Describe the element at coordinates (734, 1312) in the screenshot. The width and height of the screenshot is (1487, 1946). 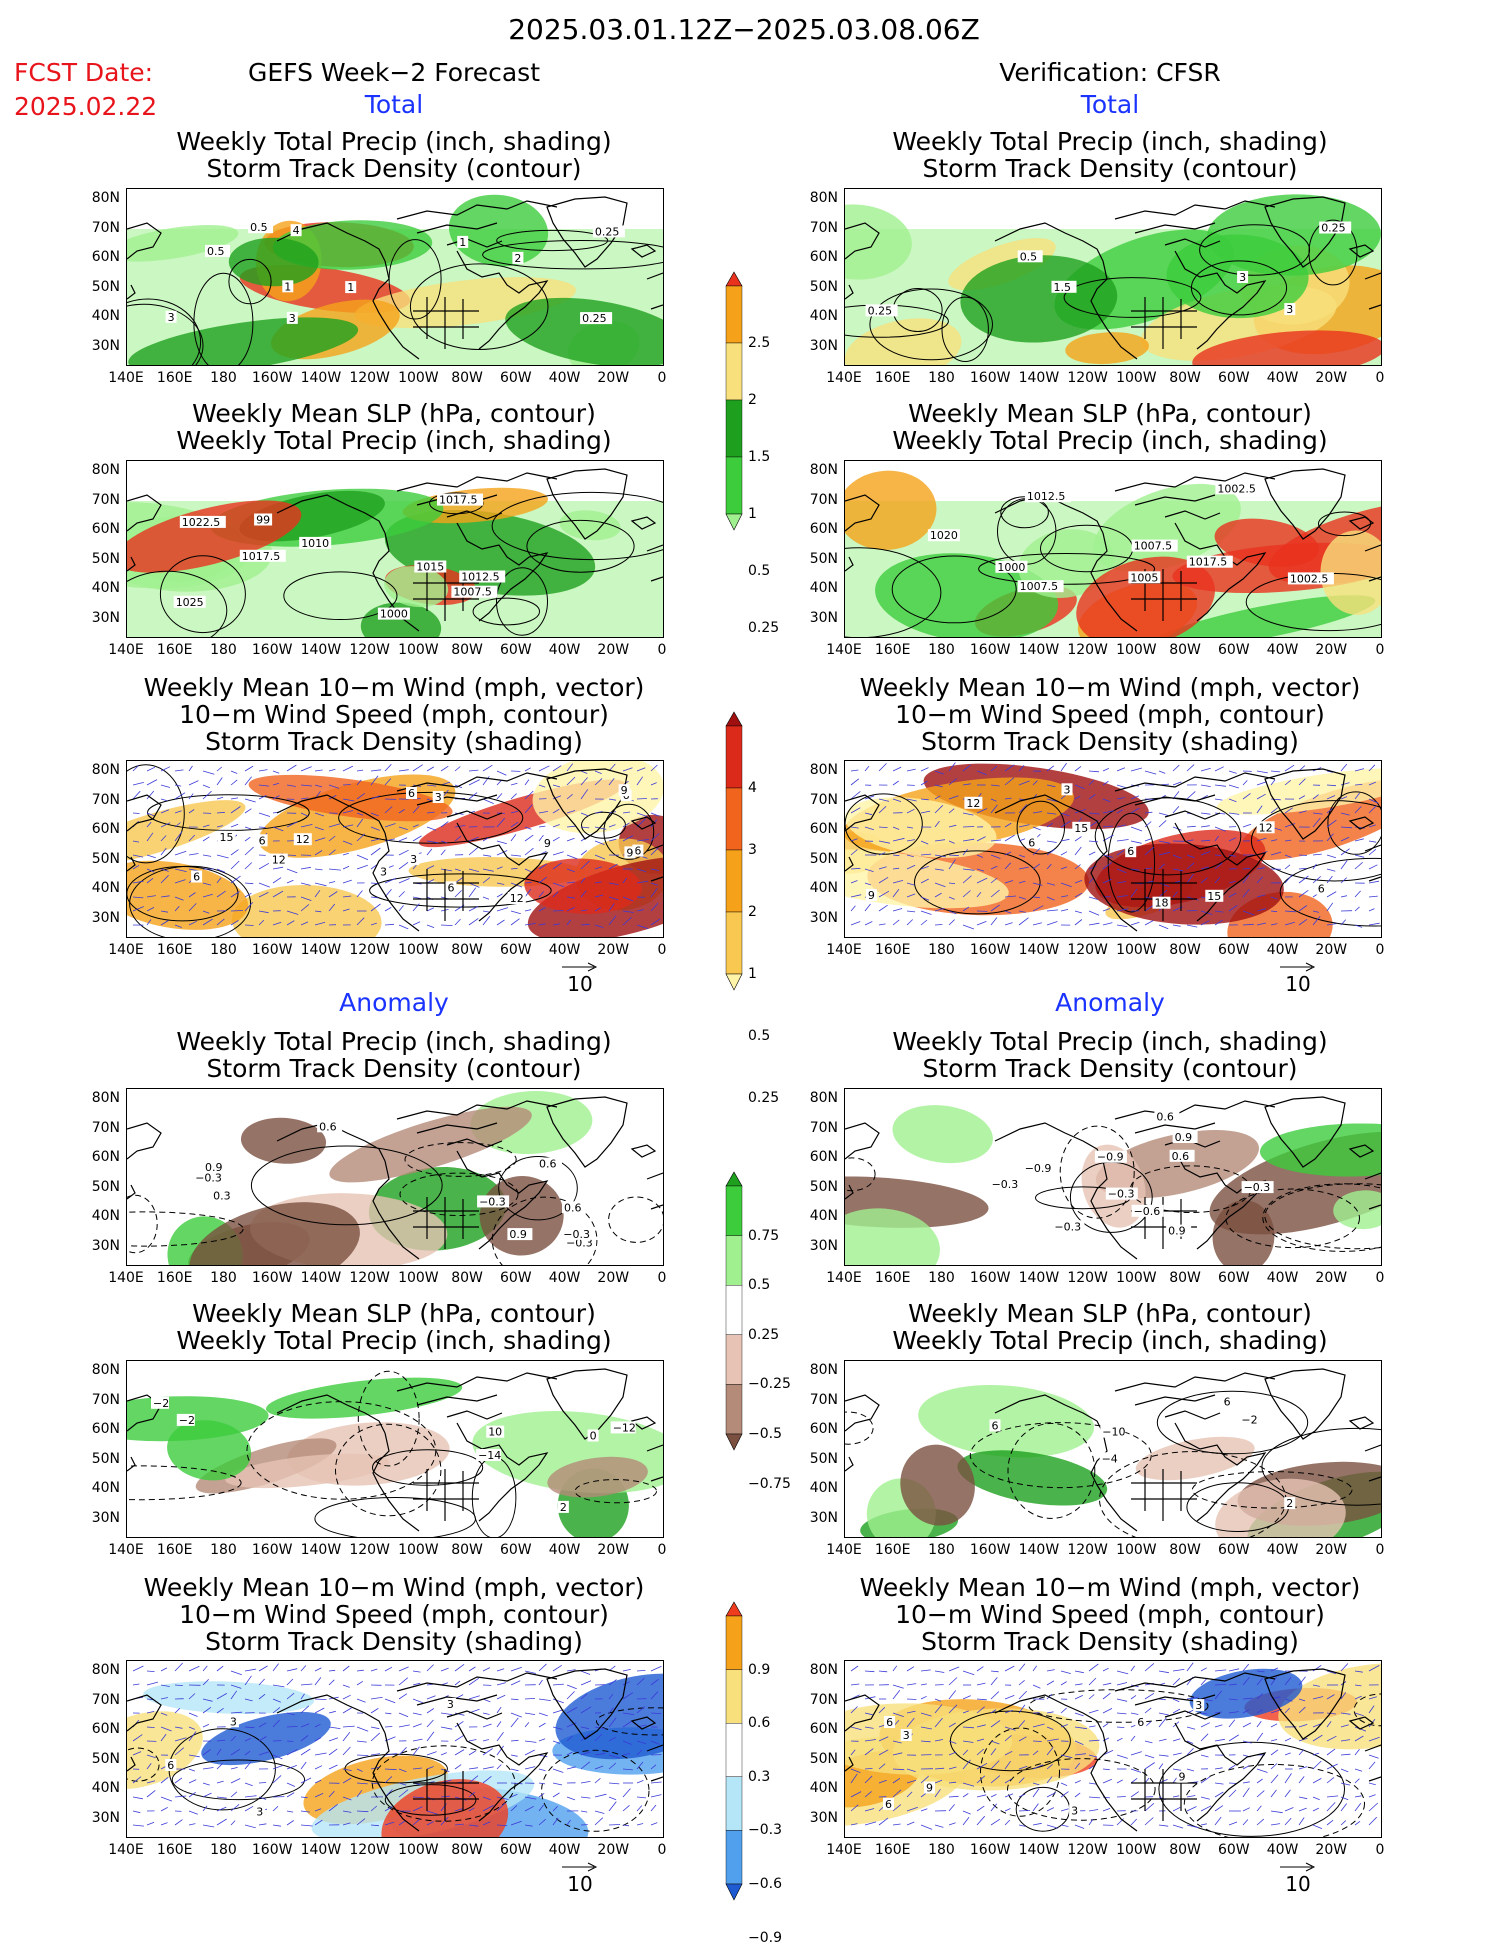
I see `precip_anom-colorbar` at that location.